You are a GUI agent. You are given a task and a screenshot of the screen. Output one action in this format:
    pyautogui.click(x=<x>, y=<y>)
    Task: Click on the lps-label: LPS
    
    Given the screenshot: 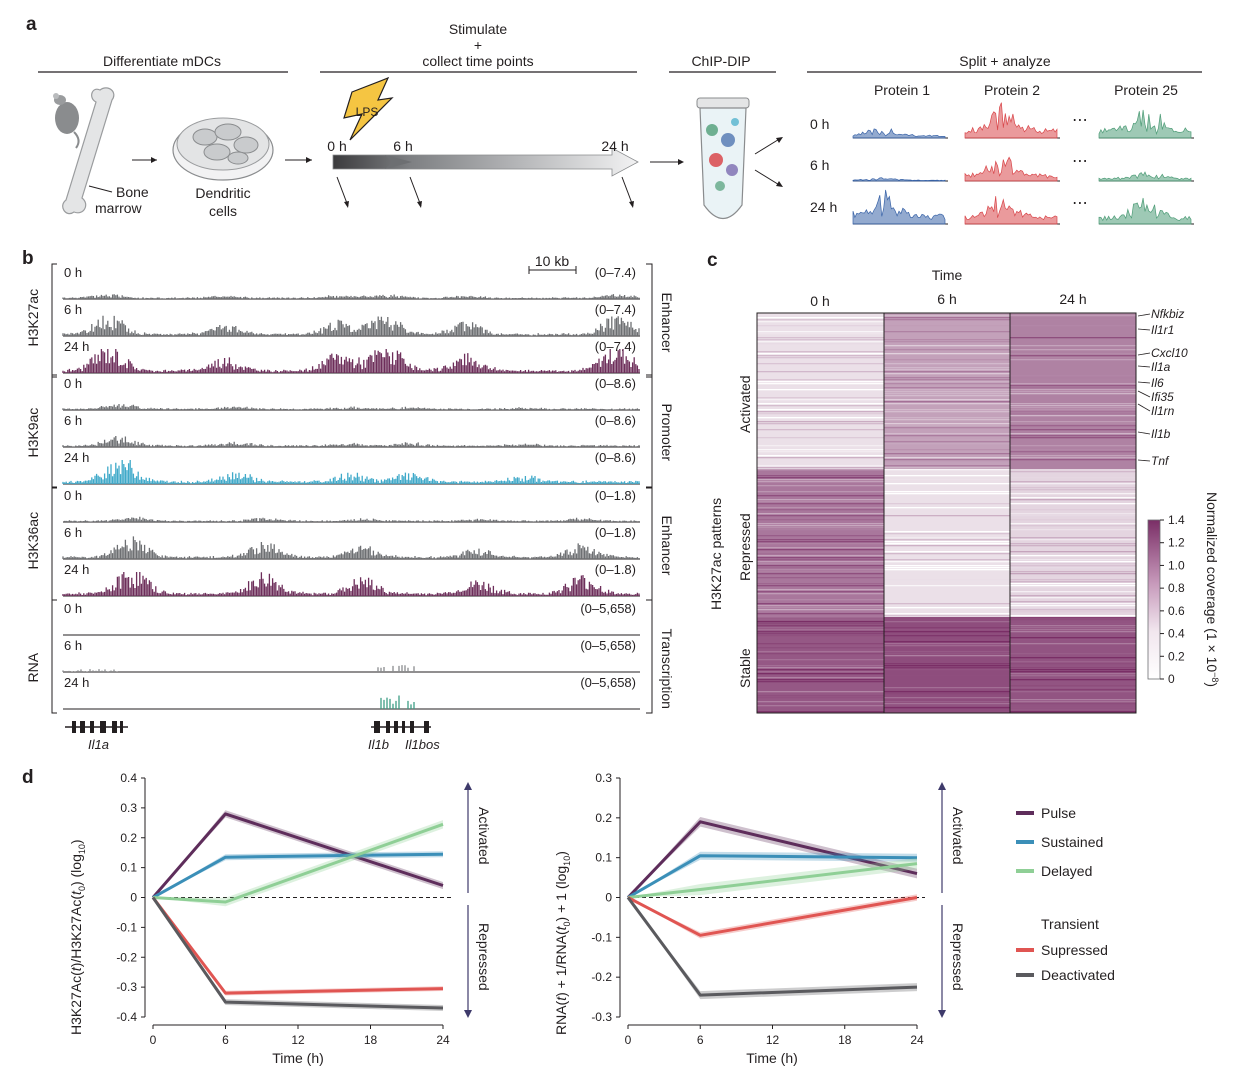 What is the action you would take?
    pyautogui.click(x=367, y=112)
    